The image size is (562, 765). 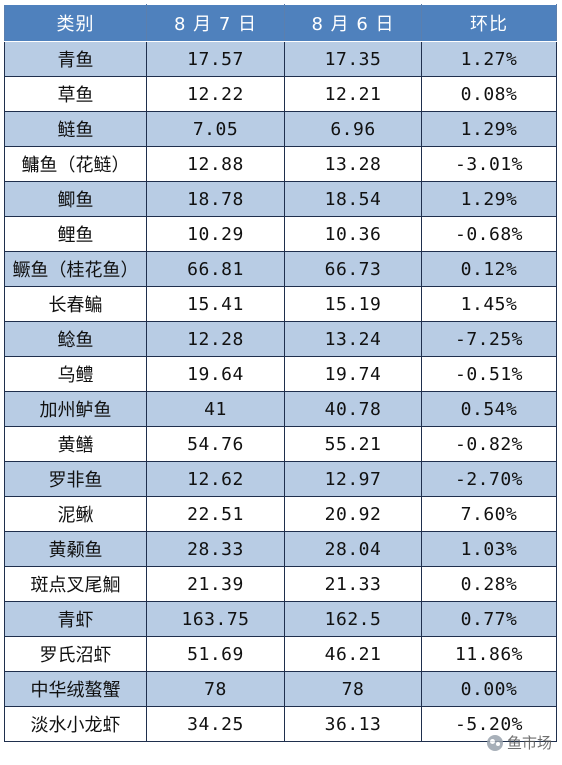 I want to click on cell-change: 7.60%, so click(x=489, y=514).